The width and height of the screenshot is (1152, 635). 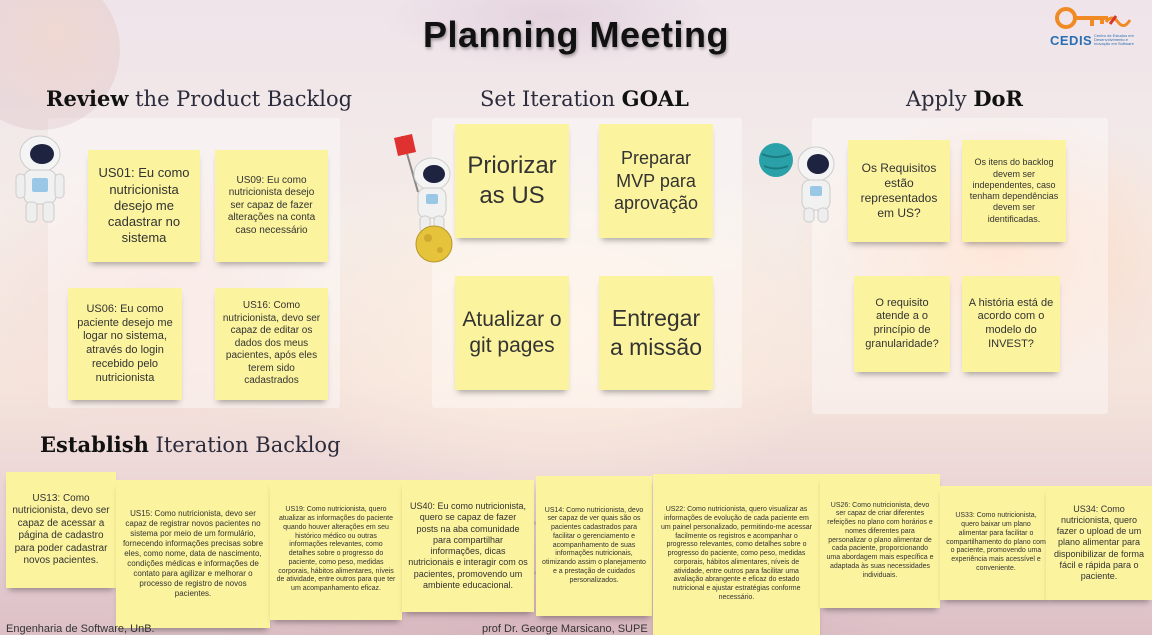 I want to click on cedis-logo, so click(x=1093, y=18).